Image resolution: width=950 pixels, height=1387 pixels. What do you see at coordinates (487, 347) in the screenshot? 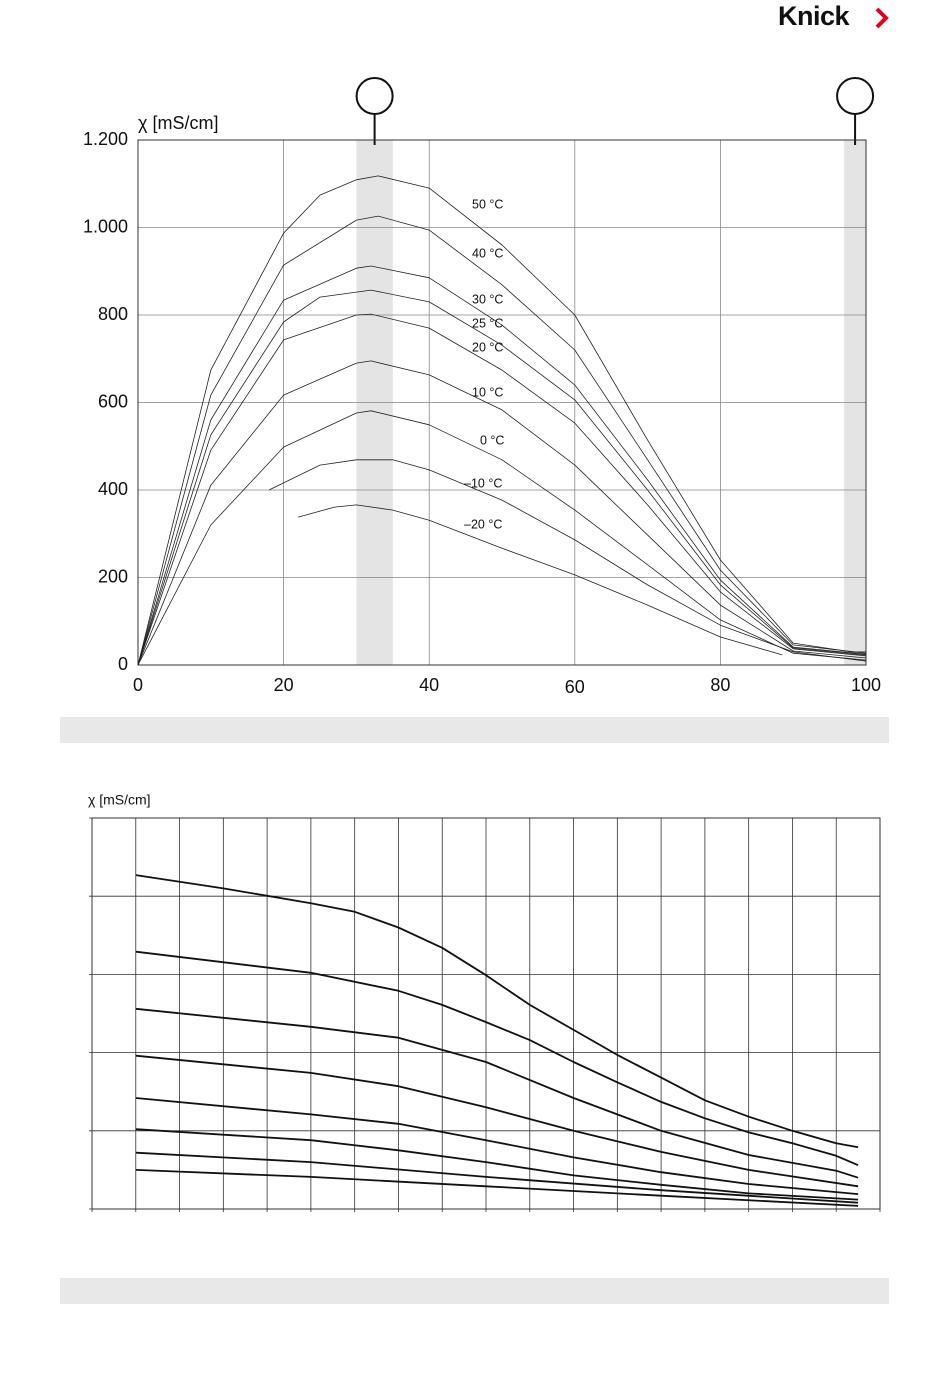
I see `series-label: 20 °C` at bounding box center [487, 347].